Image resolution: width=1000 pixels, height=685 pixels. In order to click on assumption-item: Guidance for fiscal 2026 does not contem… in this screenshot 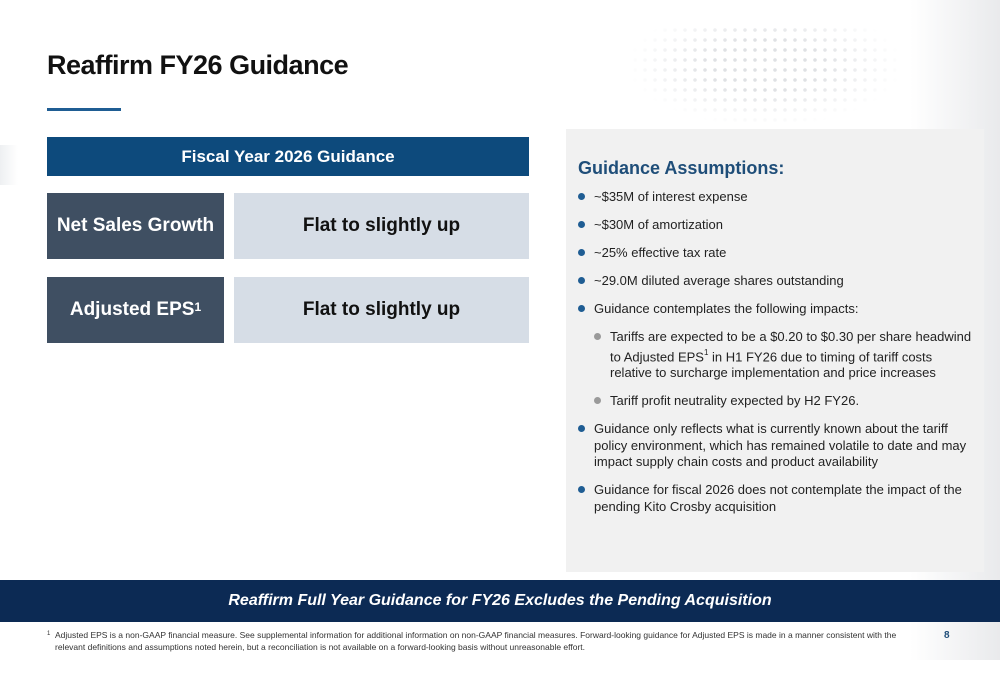, I will do `click(775, 498)`.